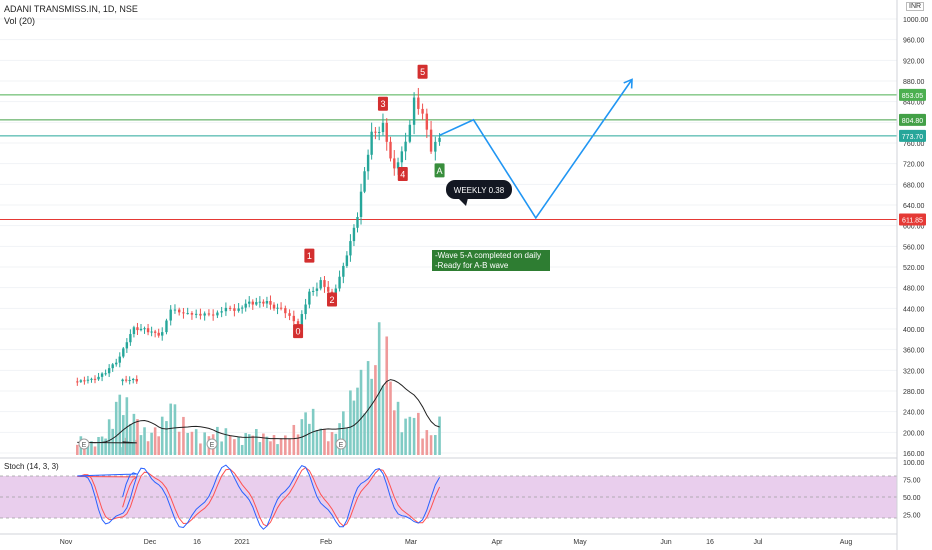 The image size is (932, 550). Describe the element at coordinates (20, 21) in the screenshot. I see `volume-indicator-label: Vol (20)` at that location.